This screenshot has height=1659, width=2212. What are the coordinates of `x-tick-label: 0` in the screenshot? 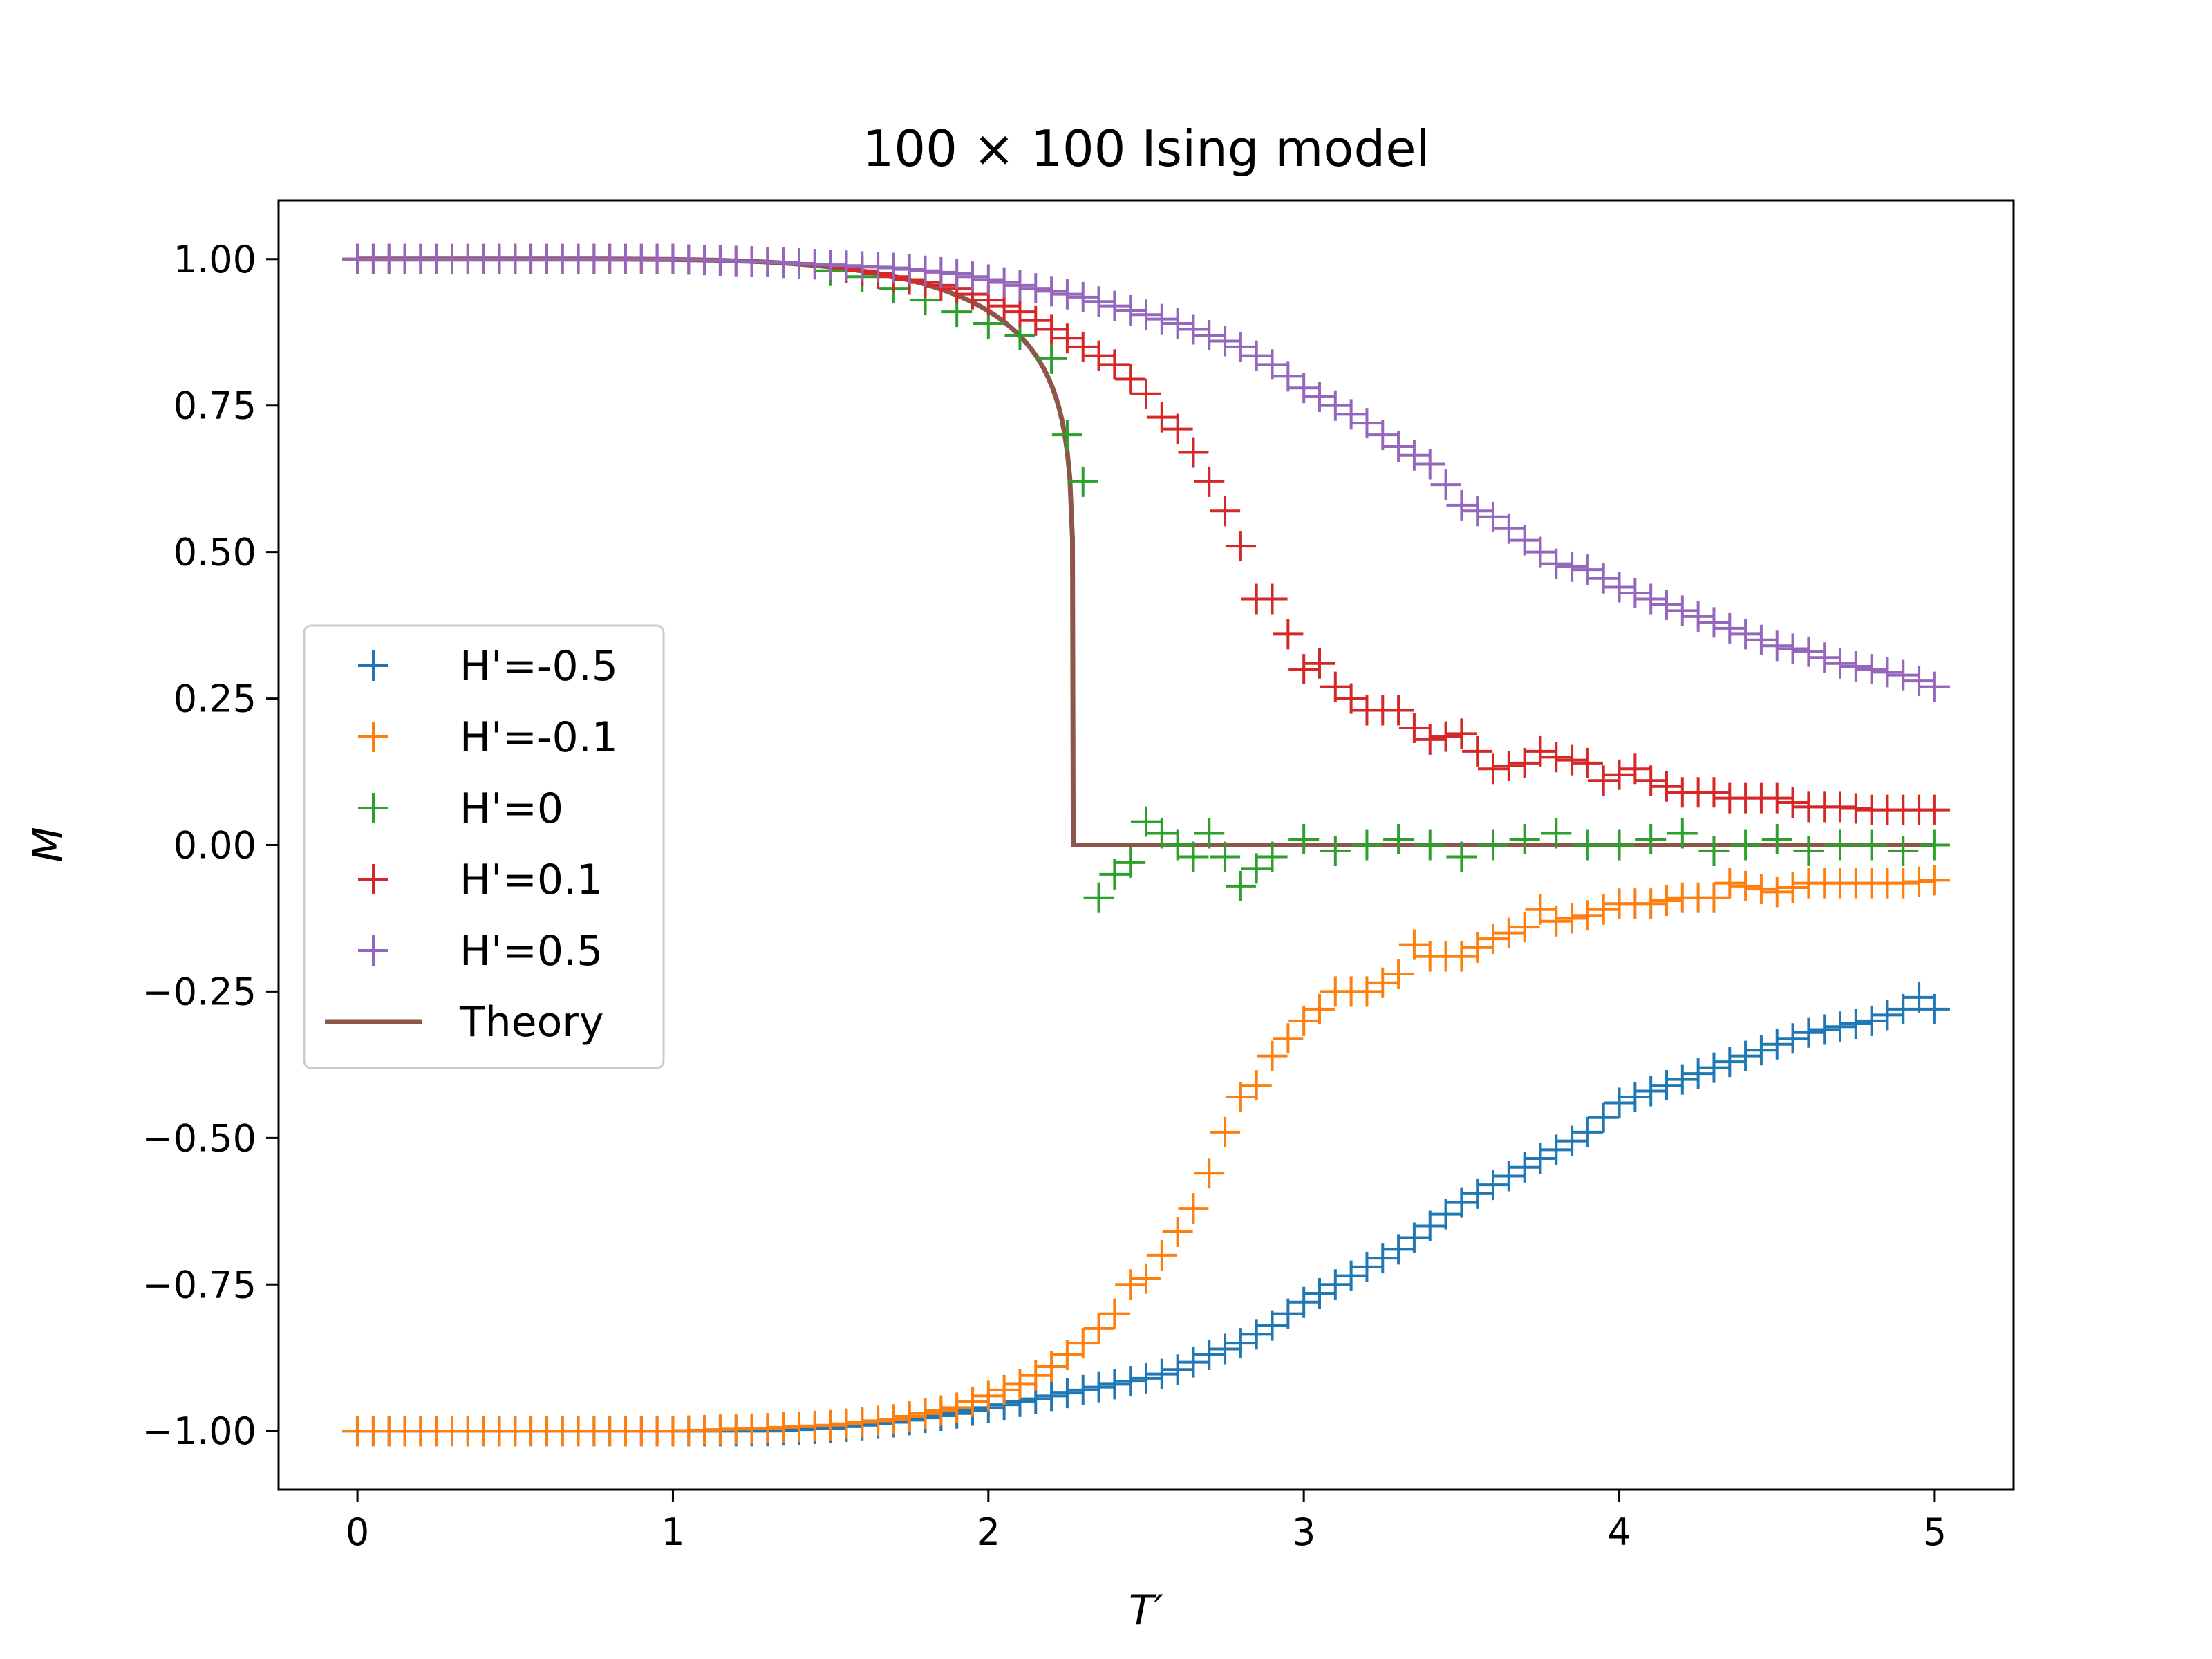 It's located at (357, 1532).